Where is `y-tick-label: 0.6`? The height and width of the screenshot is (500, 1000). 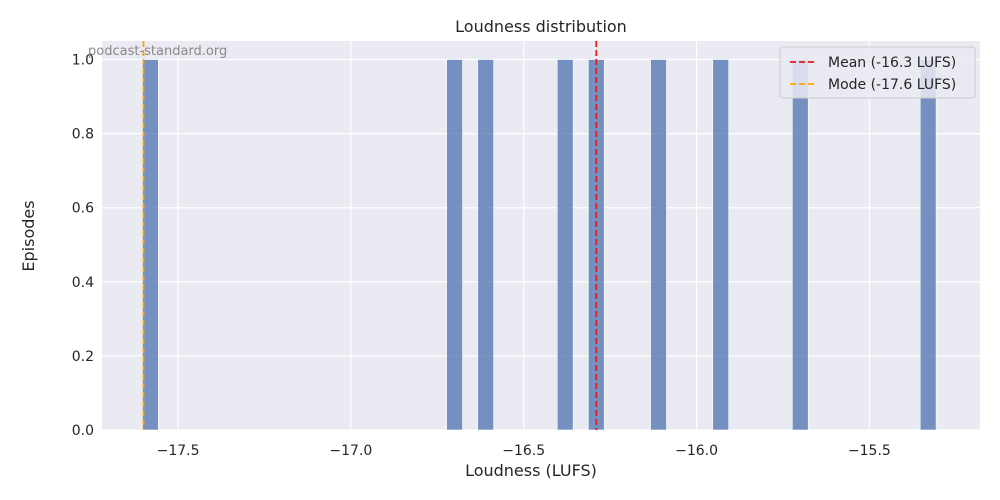 y-tick-label: 0.6 is located at coordinates (83, 209).